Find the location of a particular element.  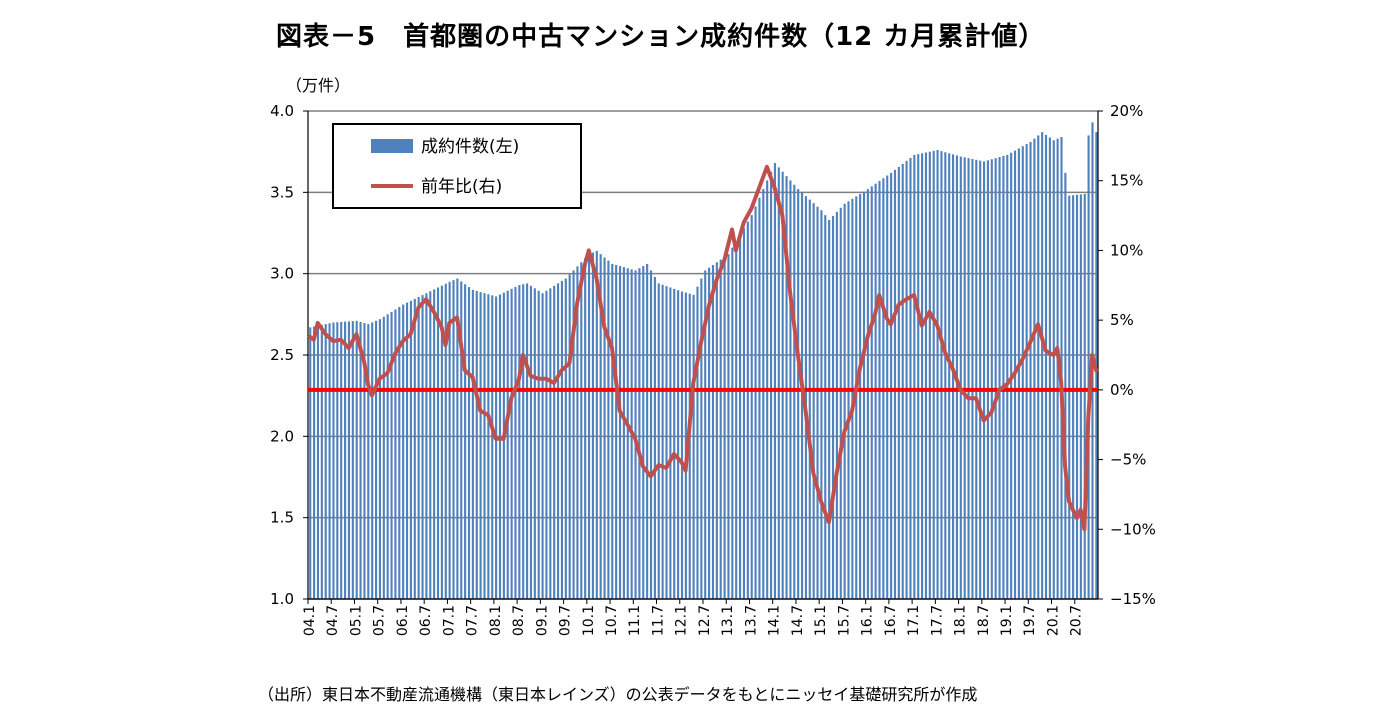

legend-box is located at coordinates (457, 166).